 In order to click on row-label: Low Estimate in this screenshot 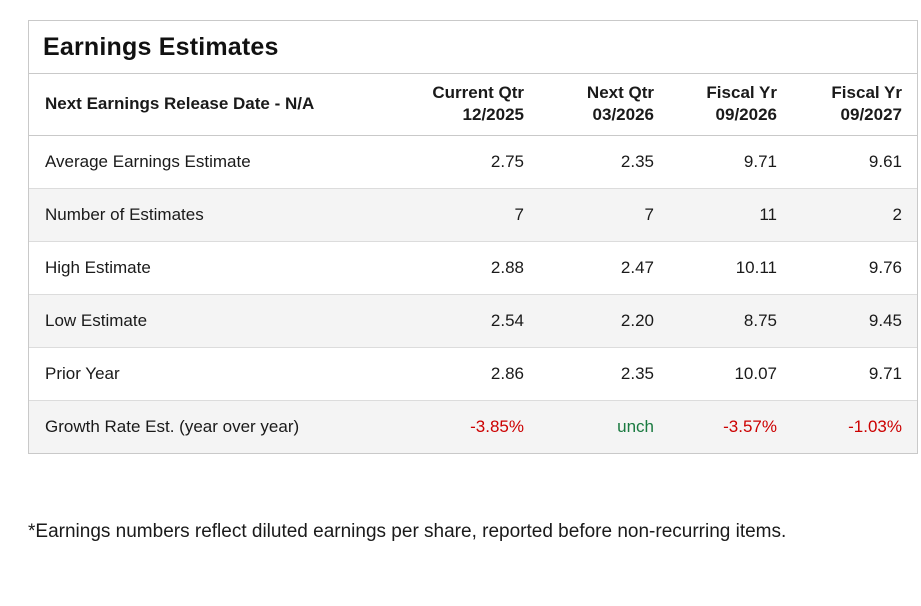, I will do `click(96, 320)`.